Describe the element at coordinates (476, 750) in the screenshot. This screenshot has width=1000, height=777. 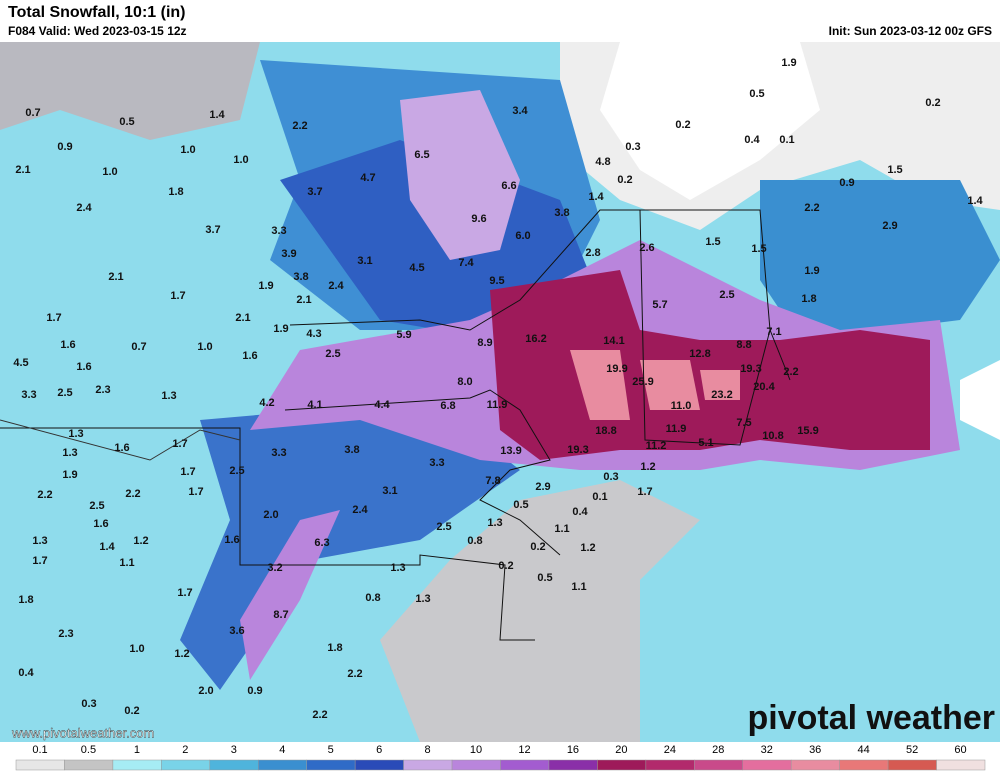
I see `legend-tick-label: 10` at that location.